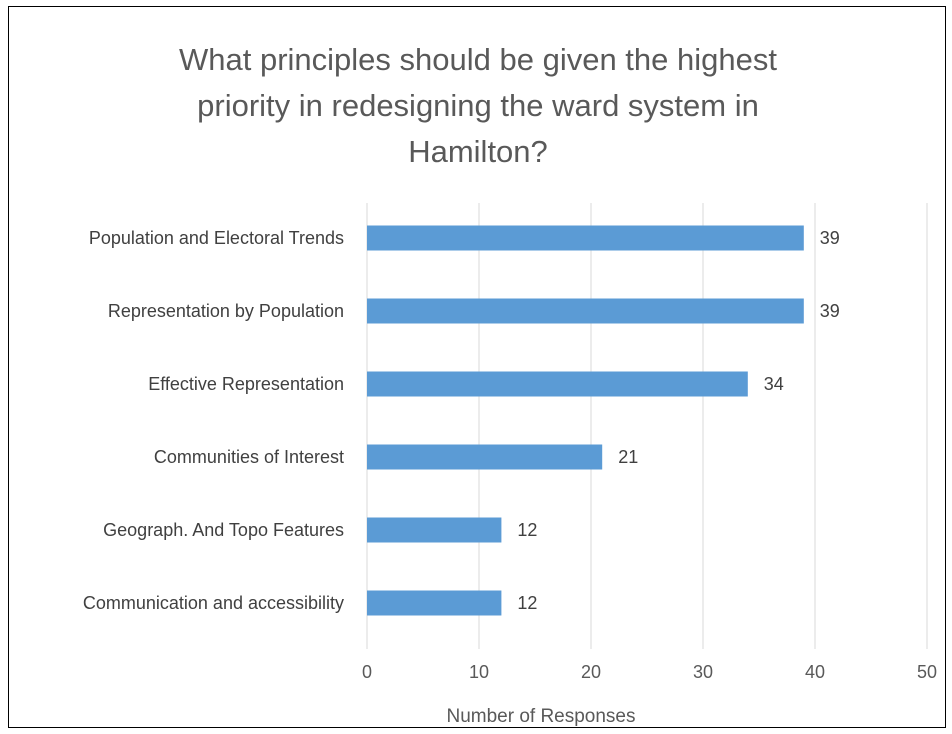  What do you see at coordinates (249, 457) in the screenshot?
I see `category-label: Communities of Interest` at bounding box center [249, 457].